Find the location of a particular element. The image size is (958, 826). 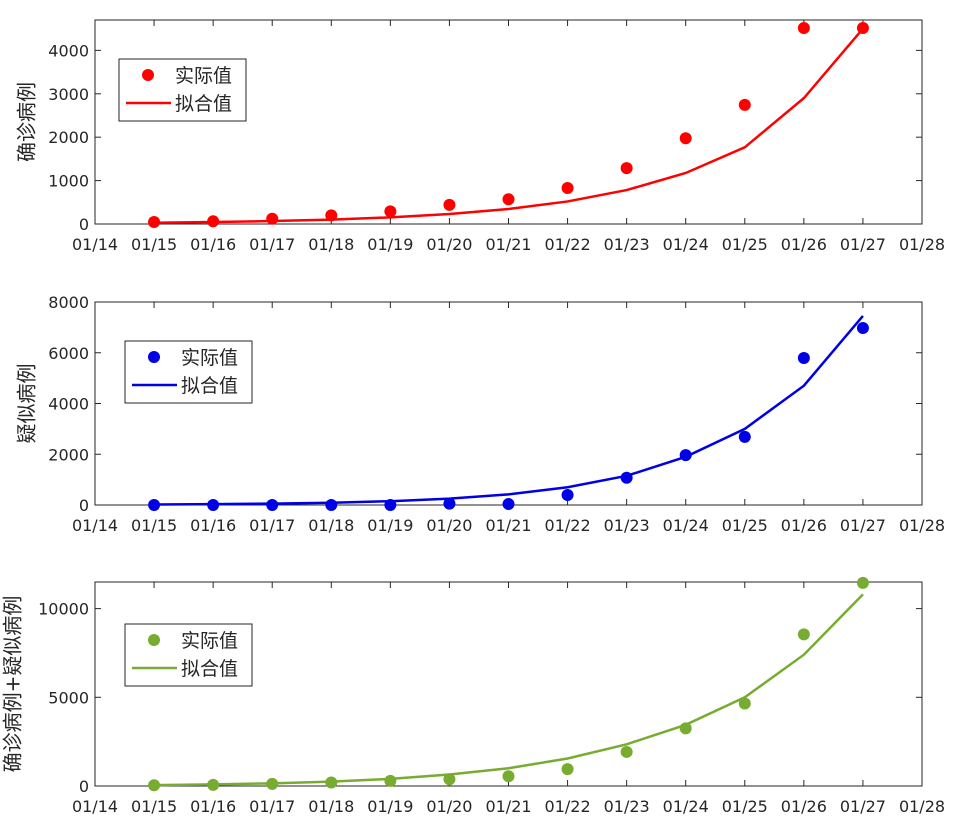

y-tick-label: 1000 is located at coordinates (68, 181).